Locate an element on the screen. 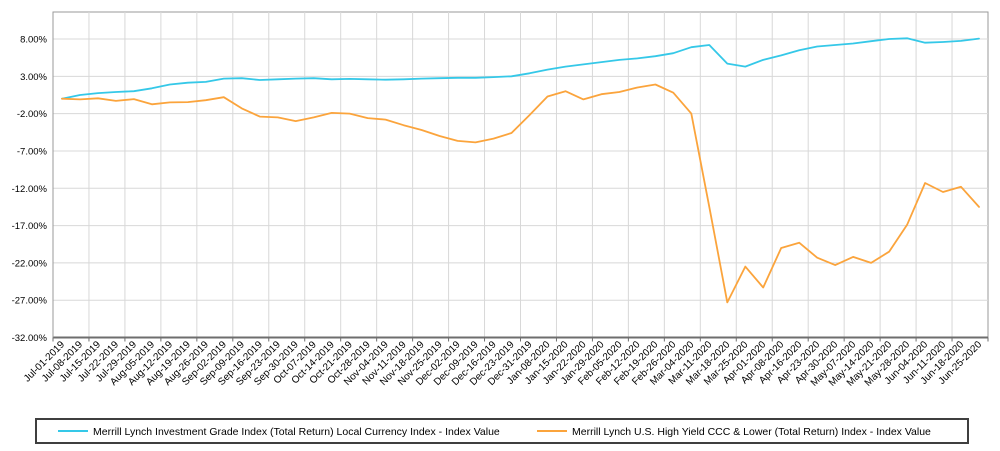  y-tick-label: -22.00% is located at coordinates (30, 263).